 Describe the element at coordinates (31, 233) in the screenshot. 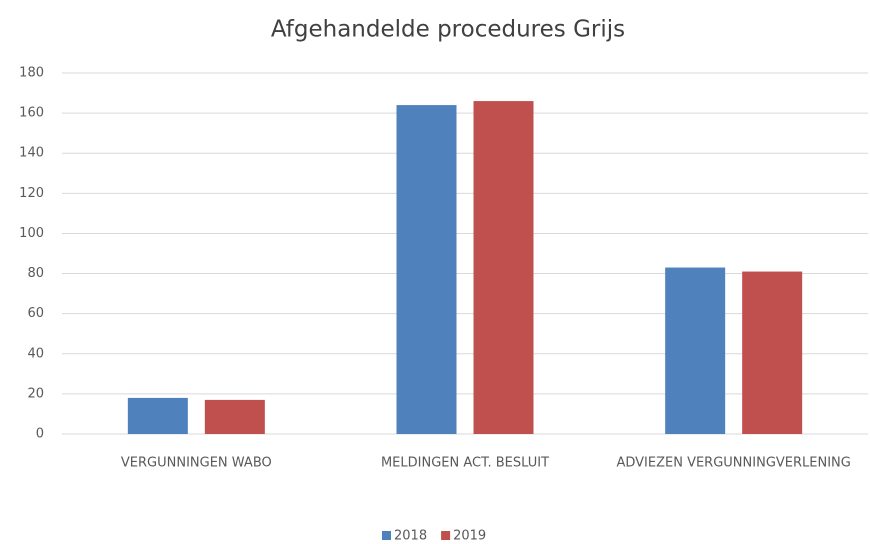

I see `y-tick-label: 100` at that location.